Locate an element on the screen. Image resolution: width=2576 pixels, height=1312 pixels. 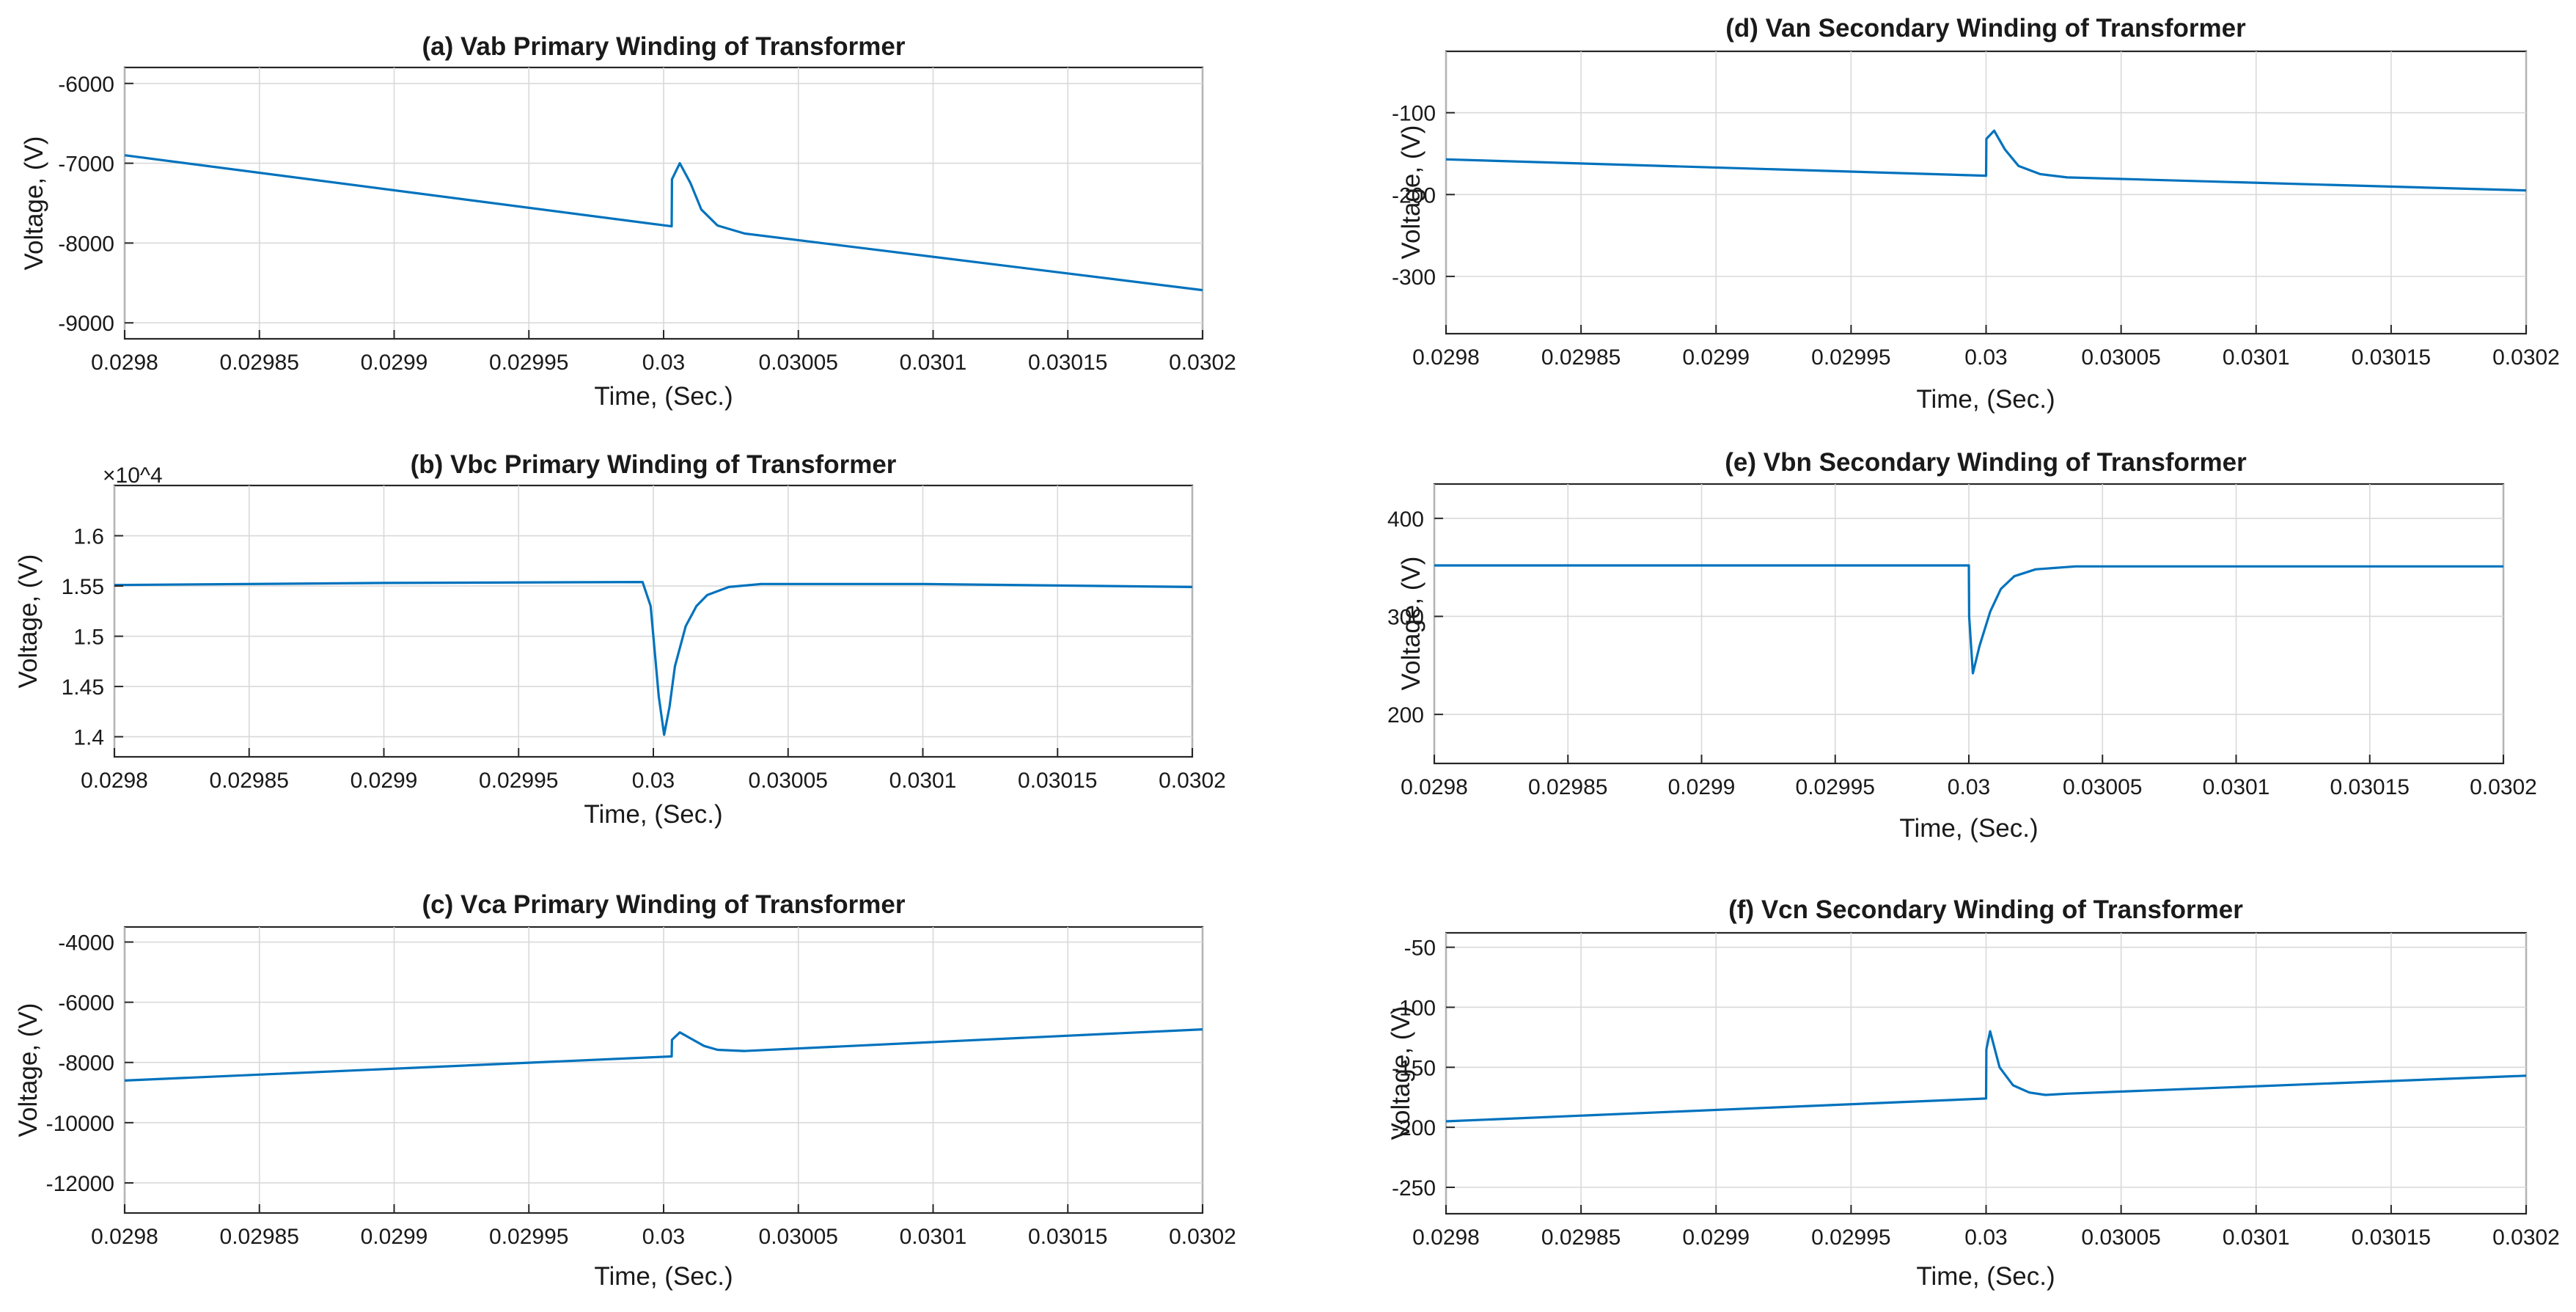
chart-title: (f) Vcn Secondary Winding of Transformer is located at coordinates (1986, 909).